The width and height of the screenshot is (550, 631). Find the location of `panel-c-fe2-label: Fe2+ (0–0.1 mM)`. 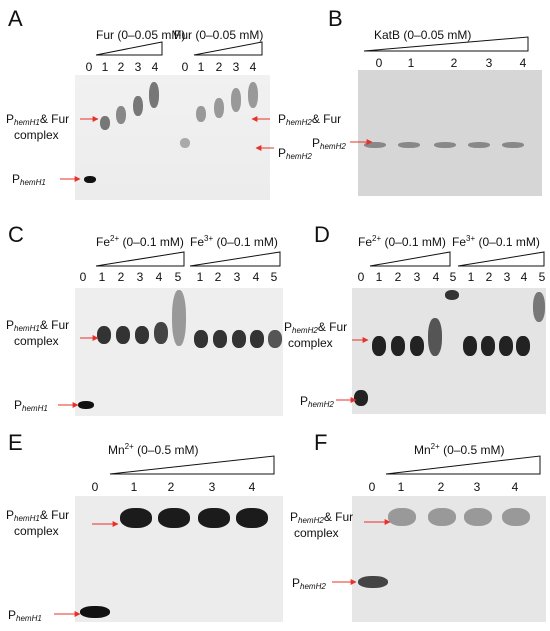

panel-c-fe2-label: Fe2+ (0–0.1 mM) is located at coordinates (140, 241).